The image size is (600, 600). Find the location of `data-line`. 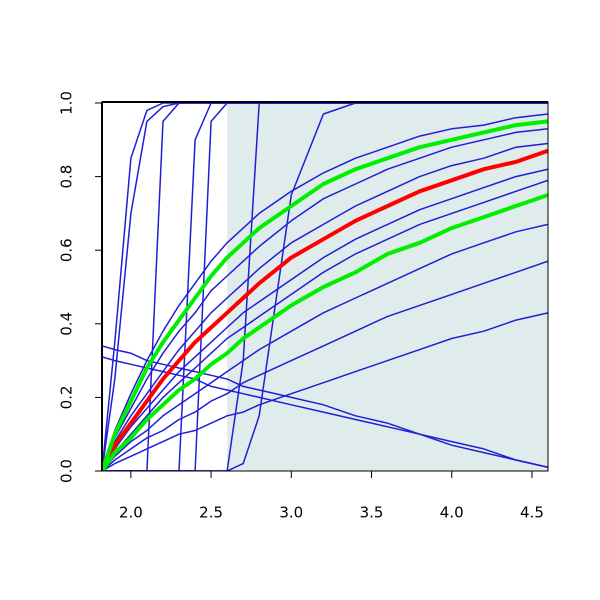

data-line is located at coordinates (325, 412).